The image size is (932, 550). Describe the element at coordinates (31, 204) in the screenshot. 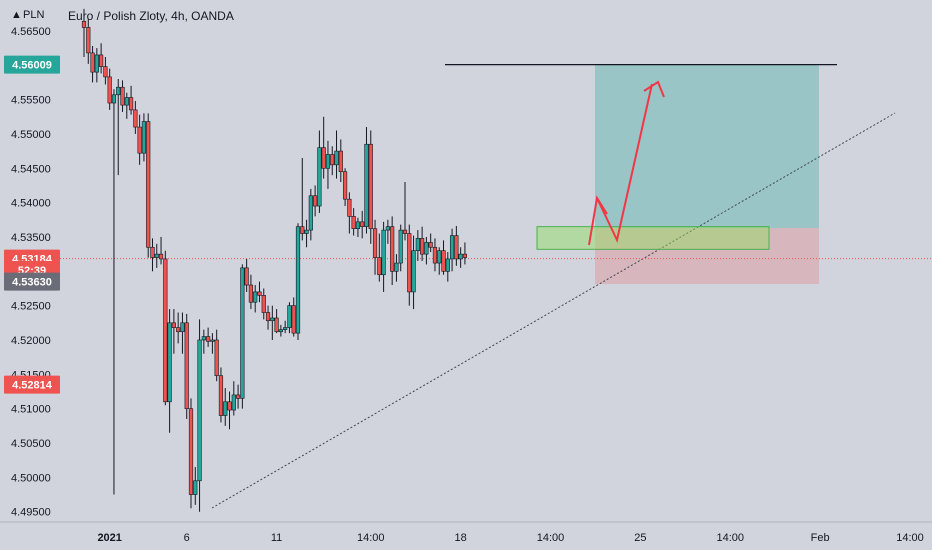

I see `price-tick-label: 4.54000` at that location.